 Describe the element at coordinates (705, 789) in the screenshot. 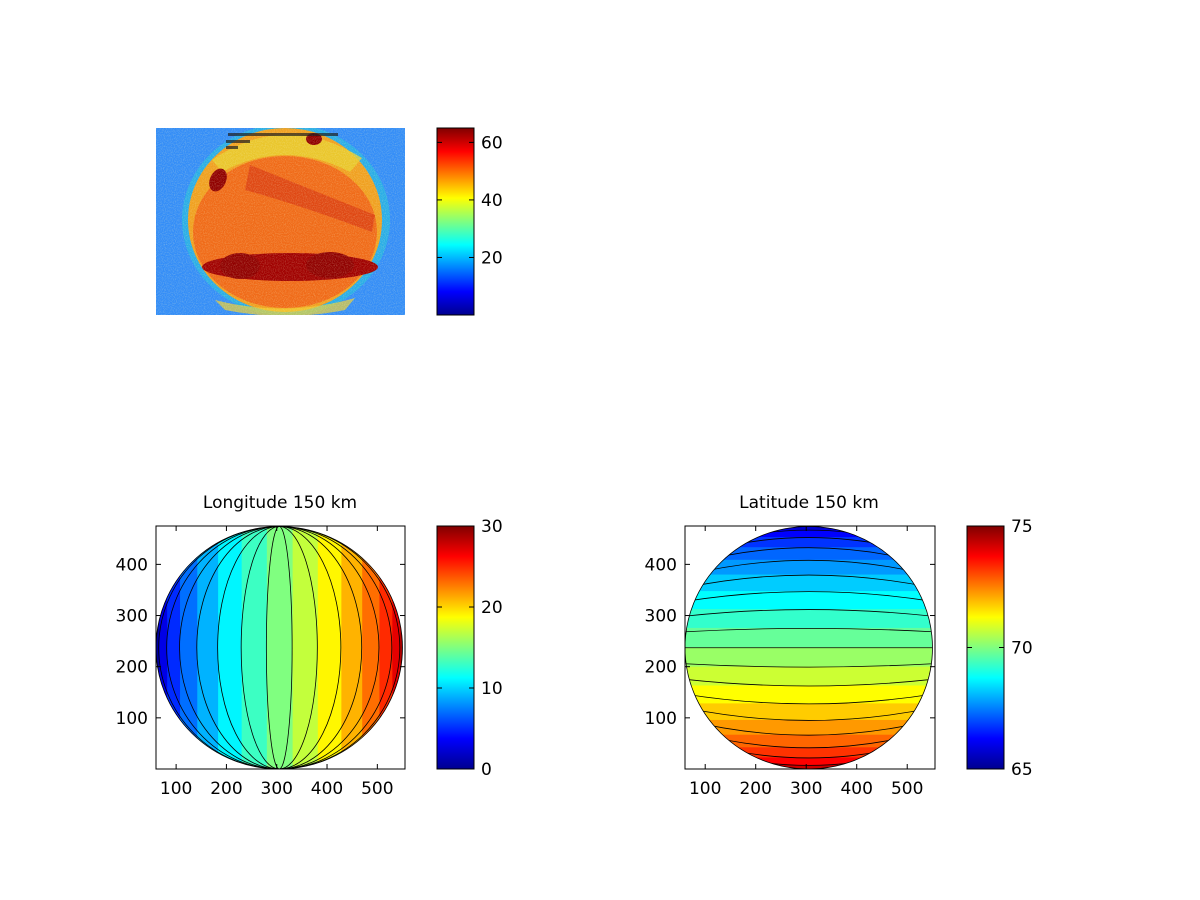

I see `latitude-xtick-label: 100` at that location.